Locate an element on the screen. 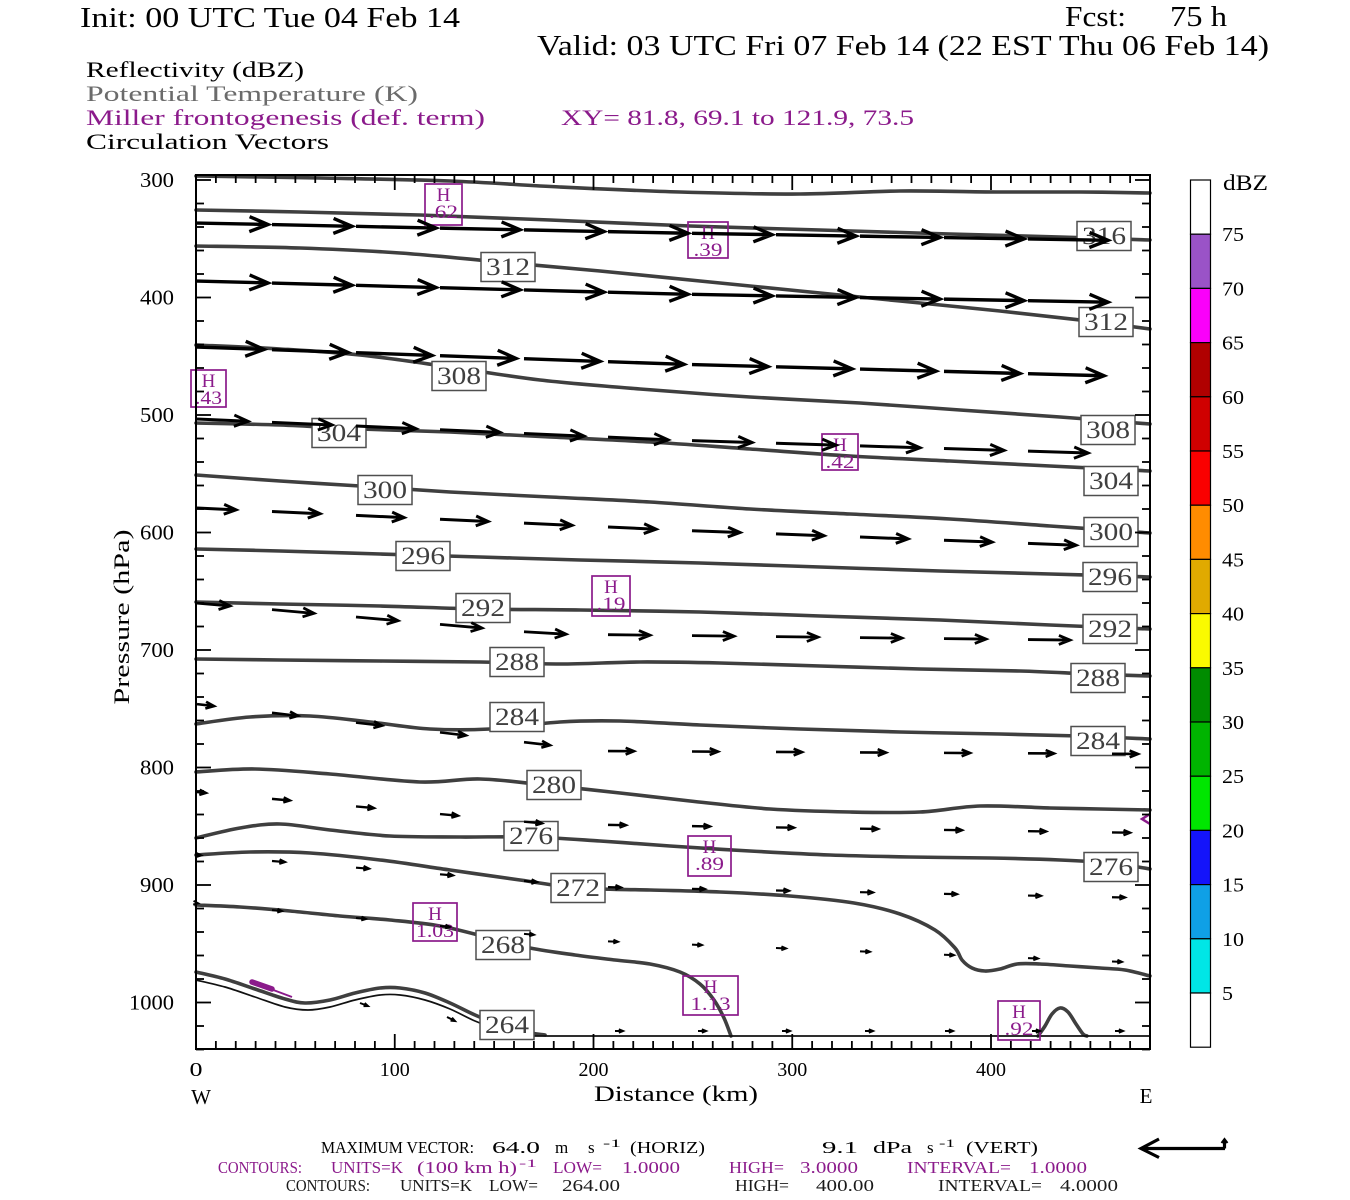 The height and width of the screenshot is (1200, 1350). svg-text: Fcst: is located at coordinates (1095, 17).